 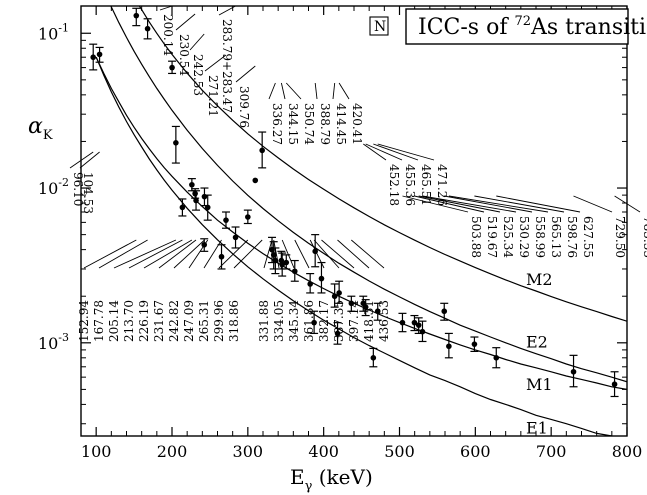 What do you see at coordinates (53, 342) in the screenshot?
I see `y-tick-label: 10⁻³` at bounding box center [53, 342].